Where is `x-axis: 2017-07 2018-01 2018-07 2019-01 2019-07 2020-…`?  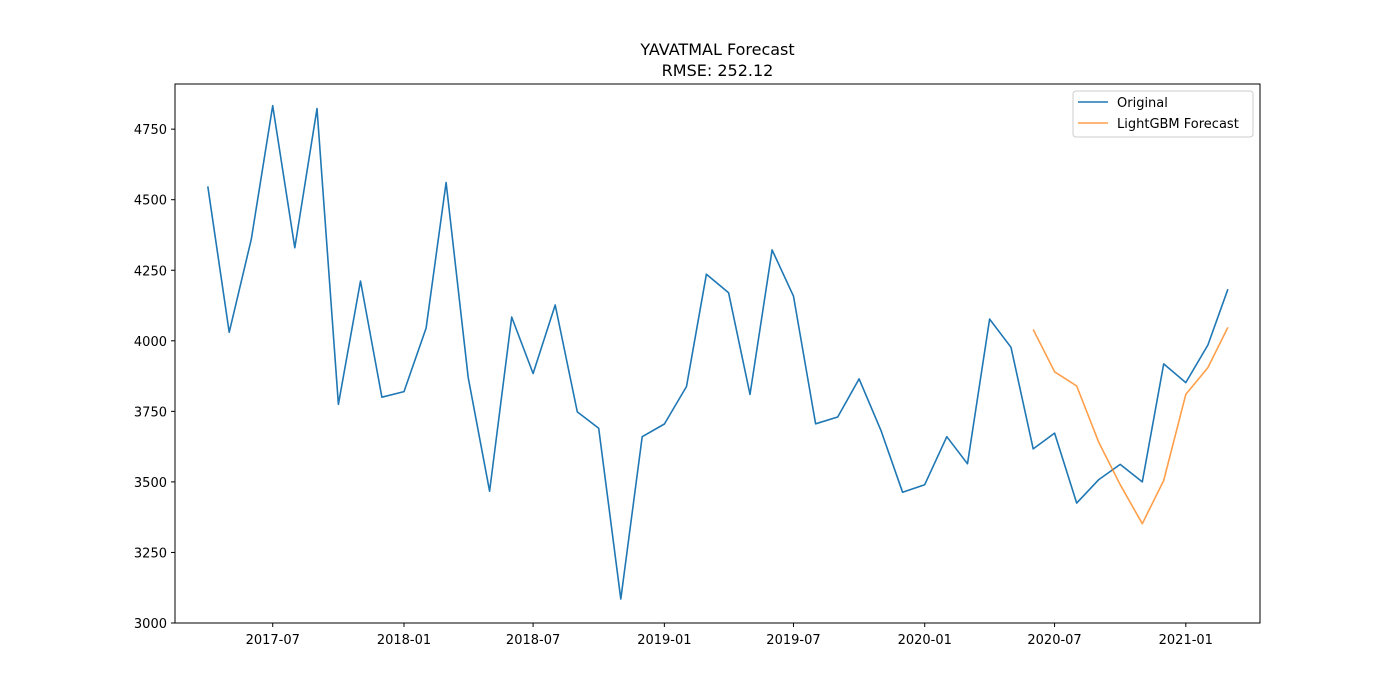 x-axis: 2017-07 2018-01 2018-07 2019-01 2019-07 2020-… is located at coordinates (729, 635).